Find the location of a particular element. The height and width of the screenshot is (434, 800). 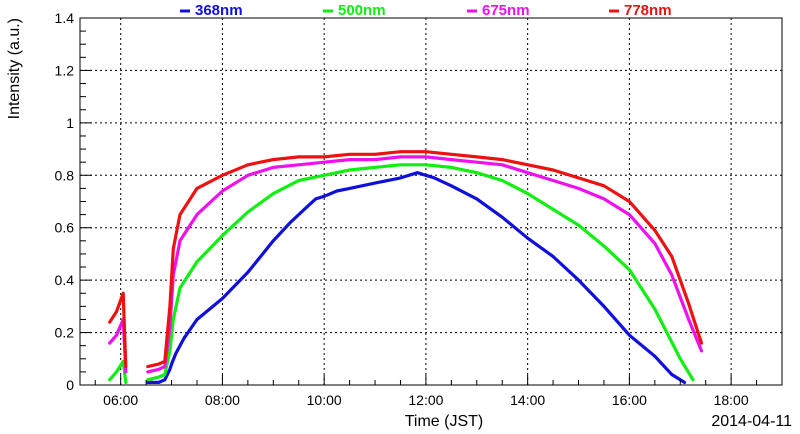

legend-label: 500nm is located at coordinates (362, 10).